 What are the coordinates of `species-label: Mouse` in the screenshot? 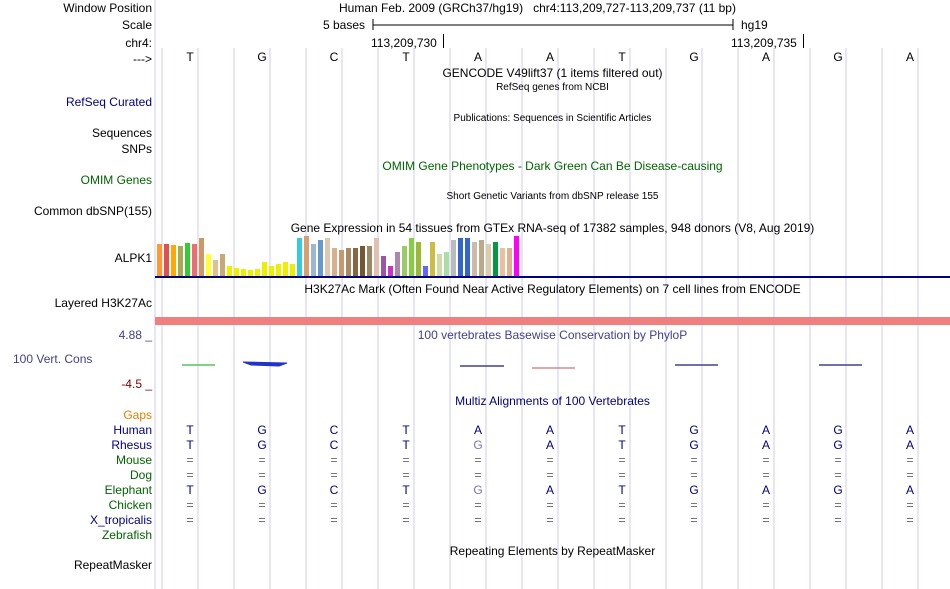 It's located at (133, 460).